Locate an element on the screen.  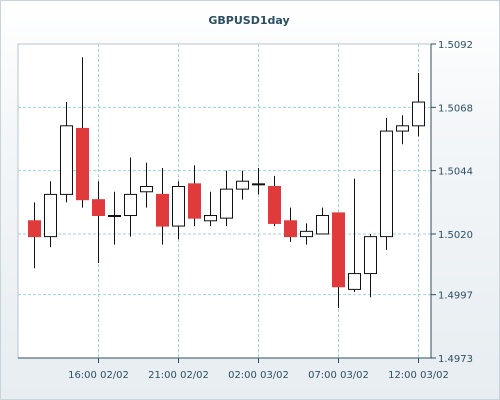
x-tick-label: 12:00 03/02 is located at coordinates (418, 375).